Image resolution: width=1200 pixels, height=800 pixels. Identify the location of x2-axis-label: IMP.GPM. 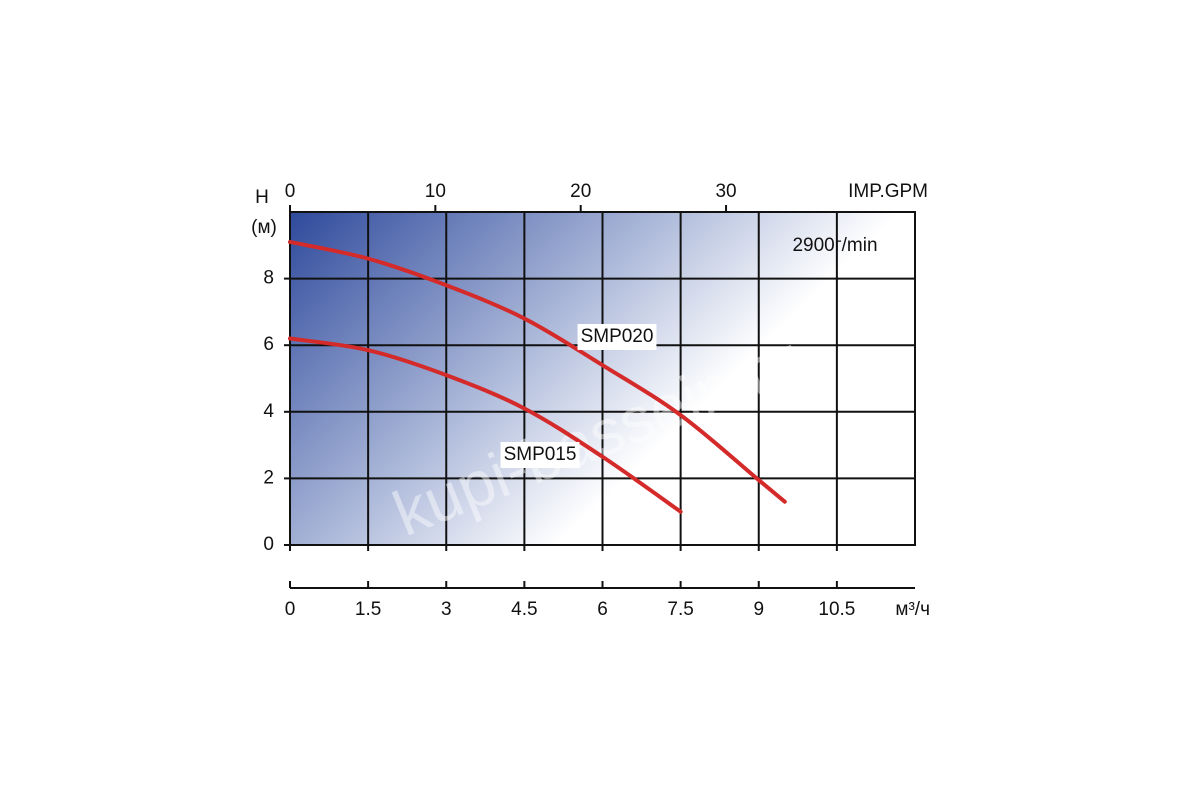
(888, 191).